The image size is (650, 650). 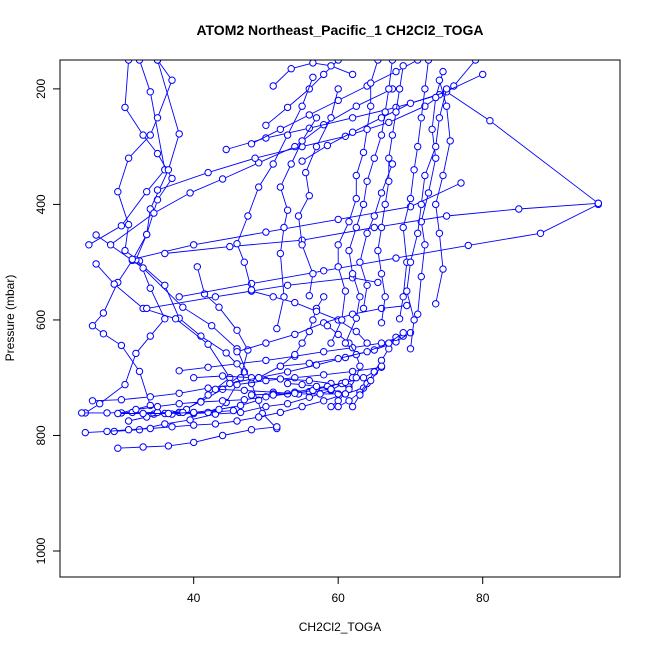 I want to click on y-tick-label: 600, so click(x=41, y=320).